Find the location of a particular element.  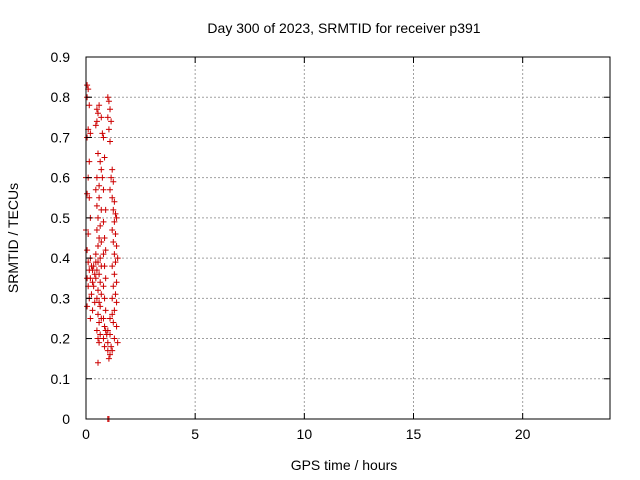

y-tick-label: 0 is located at coordinates (66, 419).